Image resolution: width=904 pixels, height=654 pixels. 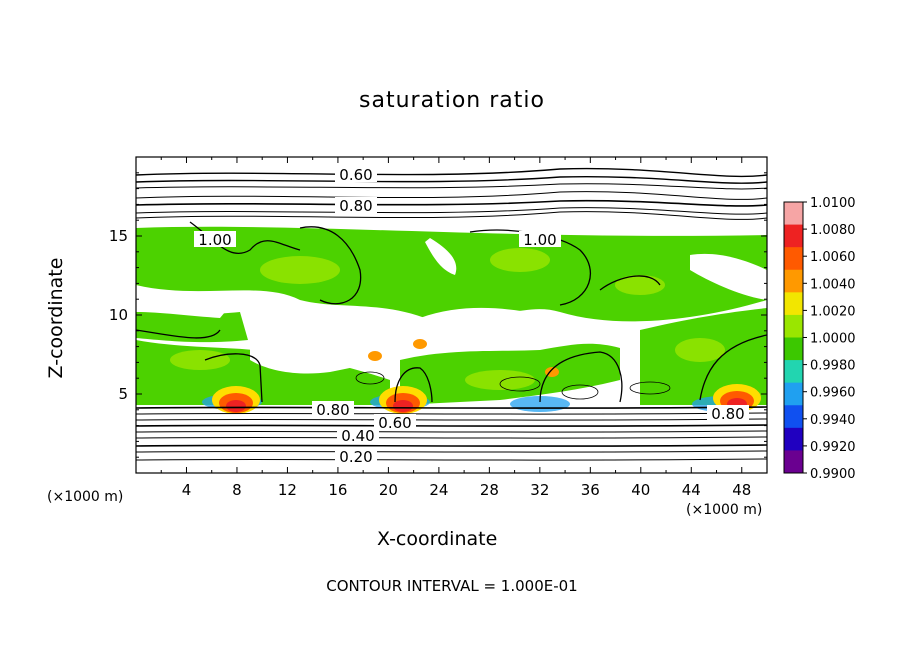 I want to click on field-dry-right, so click(x=728, y=276).